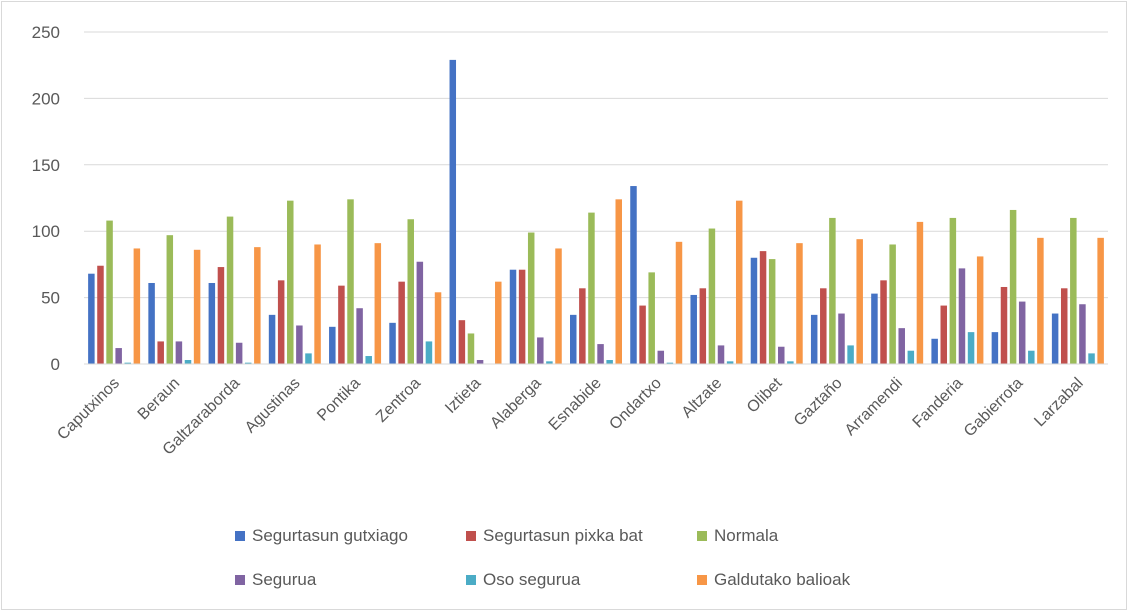 This screenshot has width=1130, height=613. Describe the element at coordinates (818, 402) in the screenshot. I see `x-tick-label: Gaztaño` at that location.